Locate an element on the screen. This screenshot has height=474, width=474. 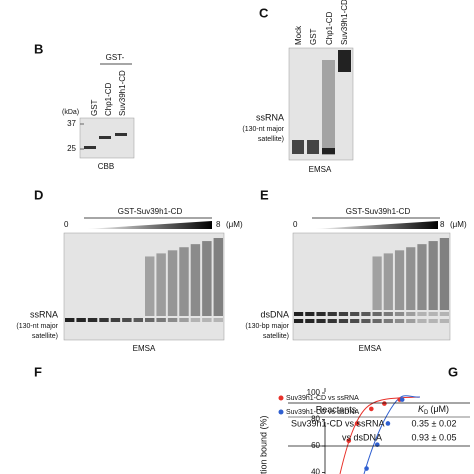
unit: (μM) is located at coordinates (234, 224).